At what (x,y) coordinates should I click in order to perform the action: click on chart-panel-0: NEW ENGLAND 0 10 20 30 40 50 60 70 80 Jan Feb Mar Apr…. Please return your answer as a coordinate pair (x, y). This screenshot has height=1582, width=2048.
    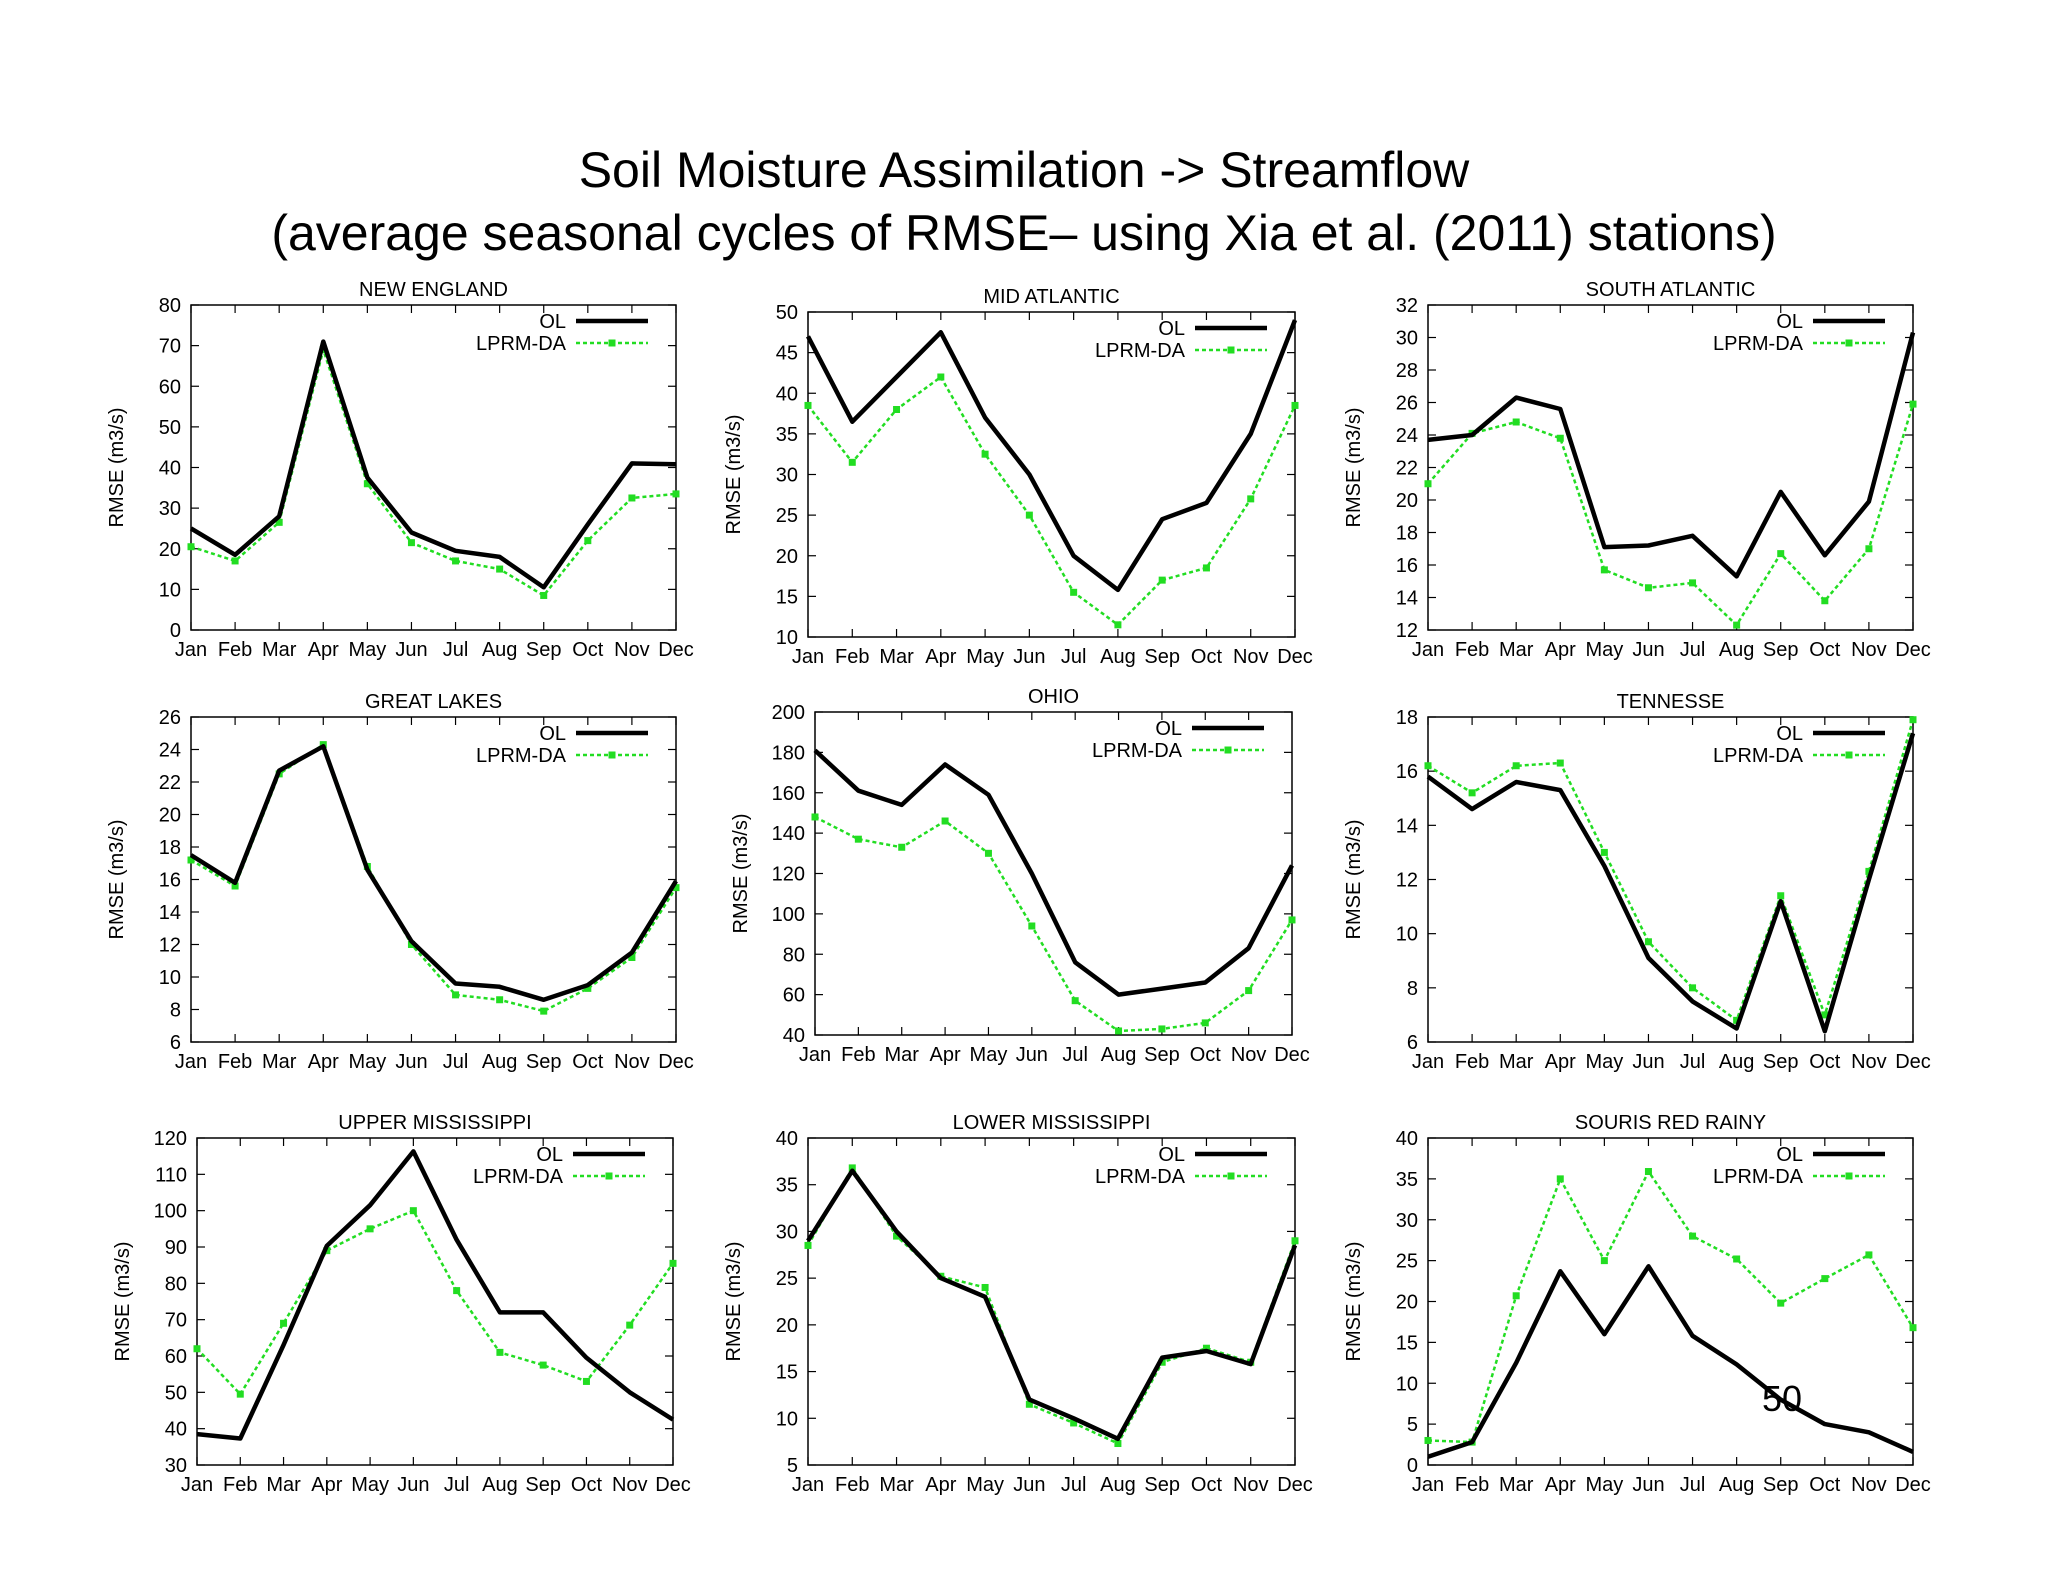
    Looking at the image, I should click on (400, 470).